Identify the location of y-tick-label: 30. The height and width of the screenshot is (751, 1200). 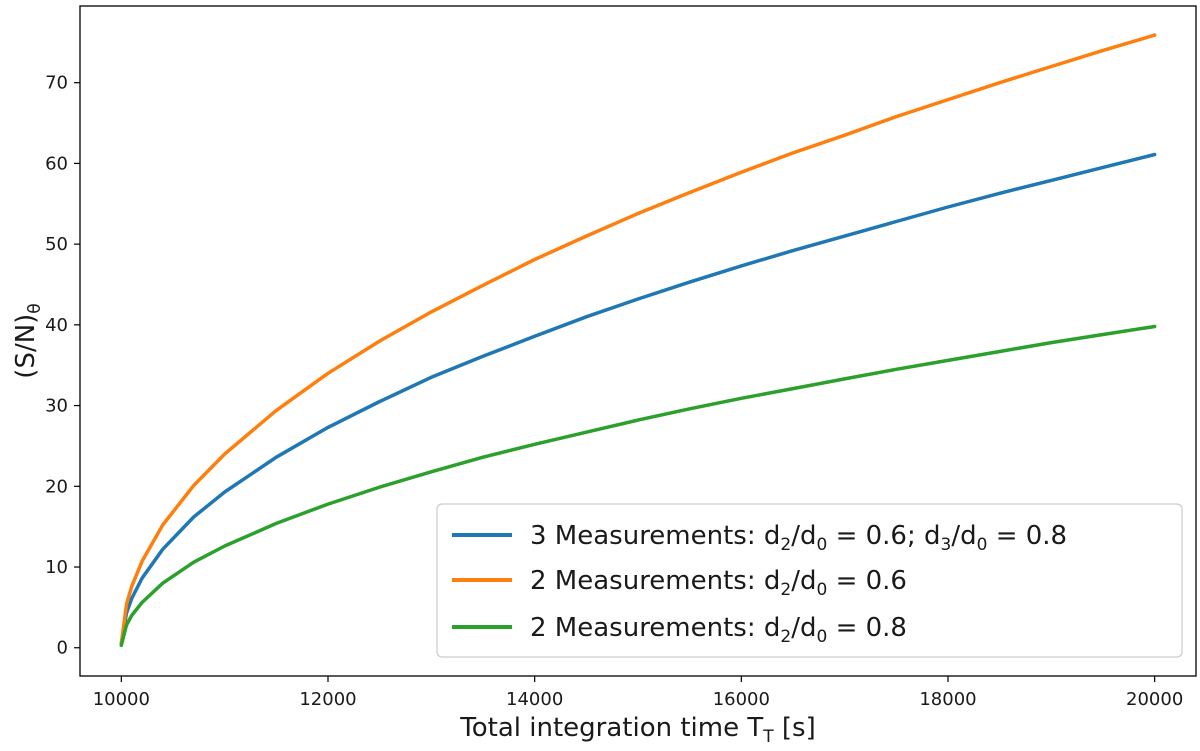
(56, 406).